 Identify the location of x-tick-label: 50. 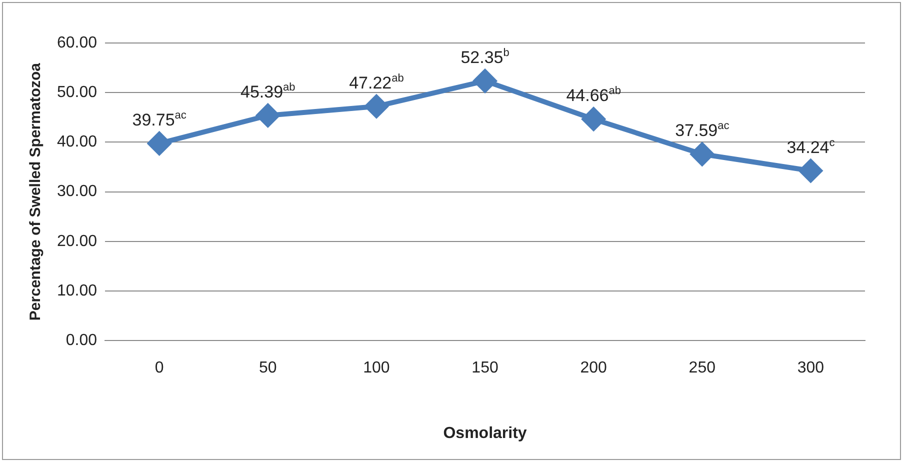
(267, 368).